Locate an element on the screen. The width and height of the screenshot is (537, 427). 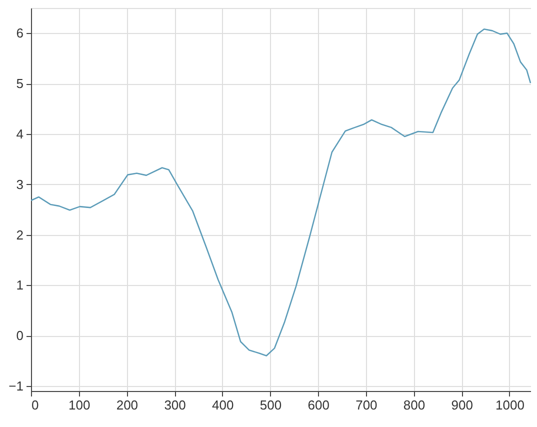
y-tick-label: 5 is located at coordinates (20, 84).